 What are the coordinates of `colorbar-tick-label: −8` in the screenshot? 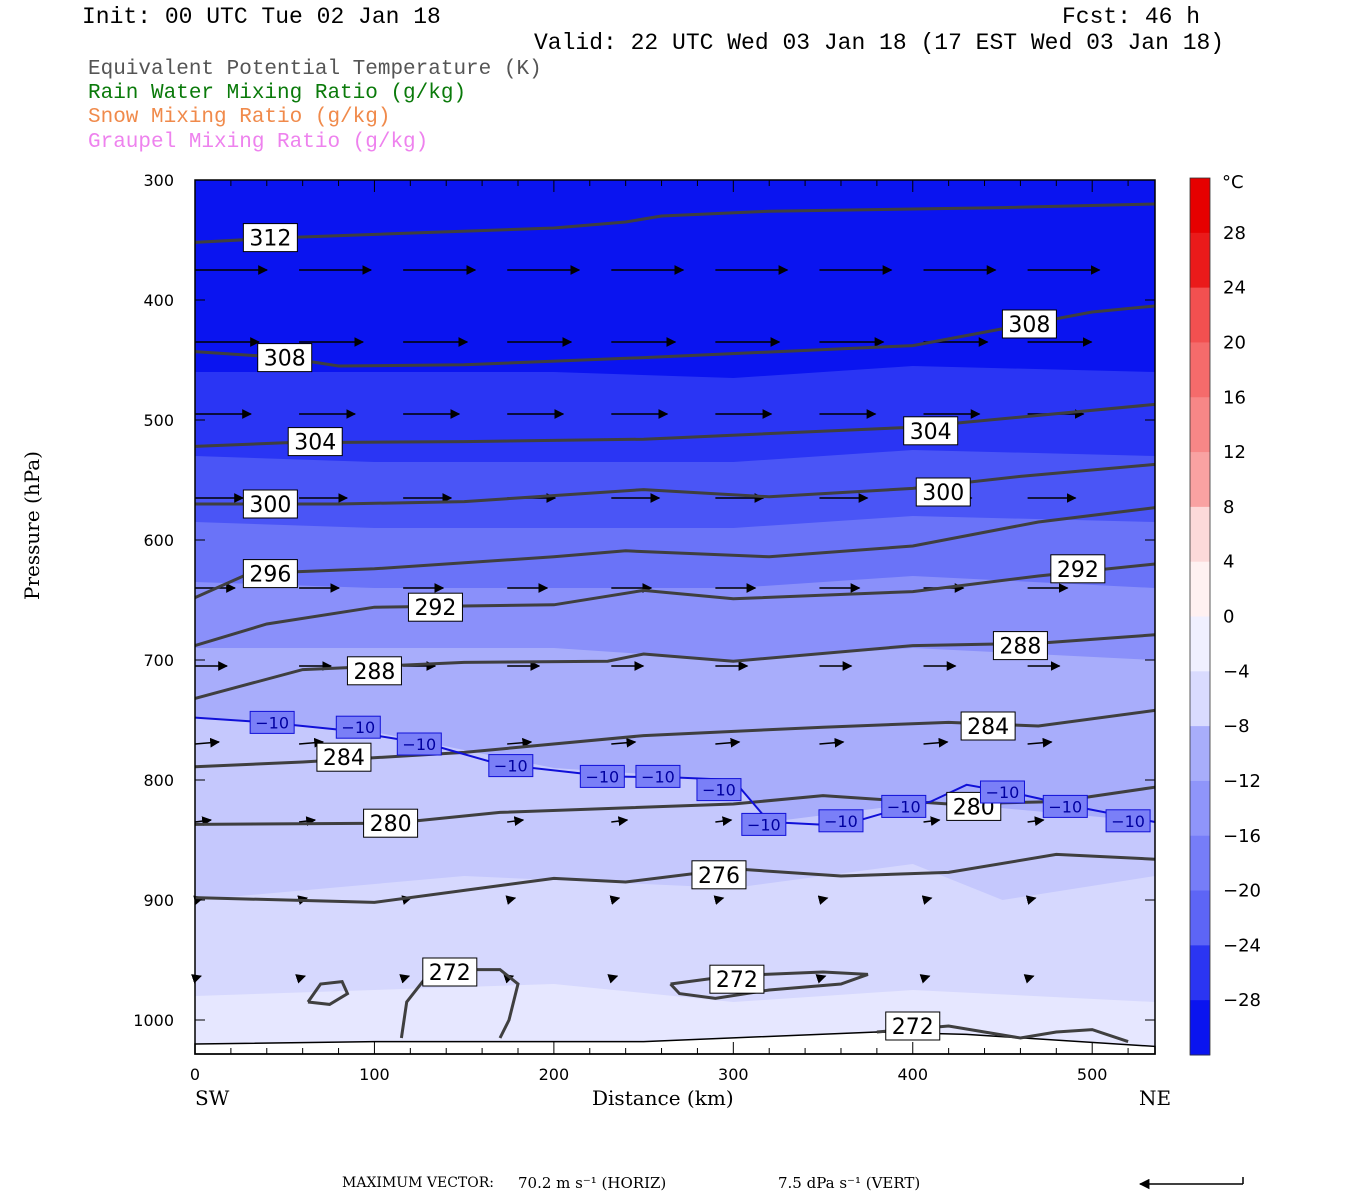 It's located at (1236, 726).